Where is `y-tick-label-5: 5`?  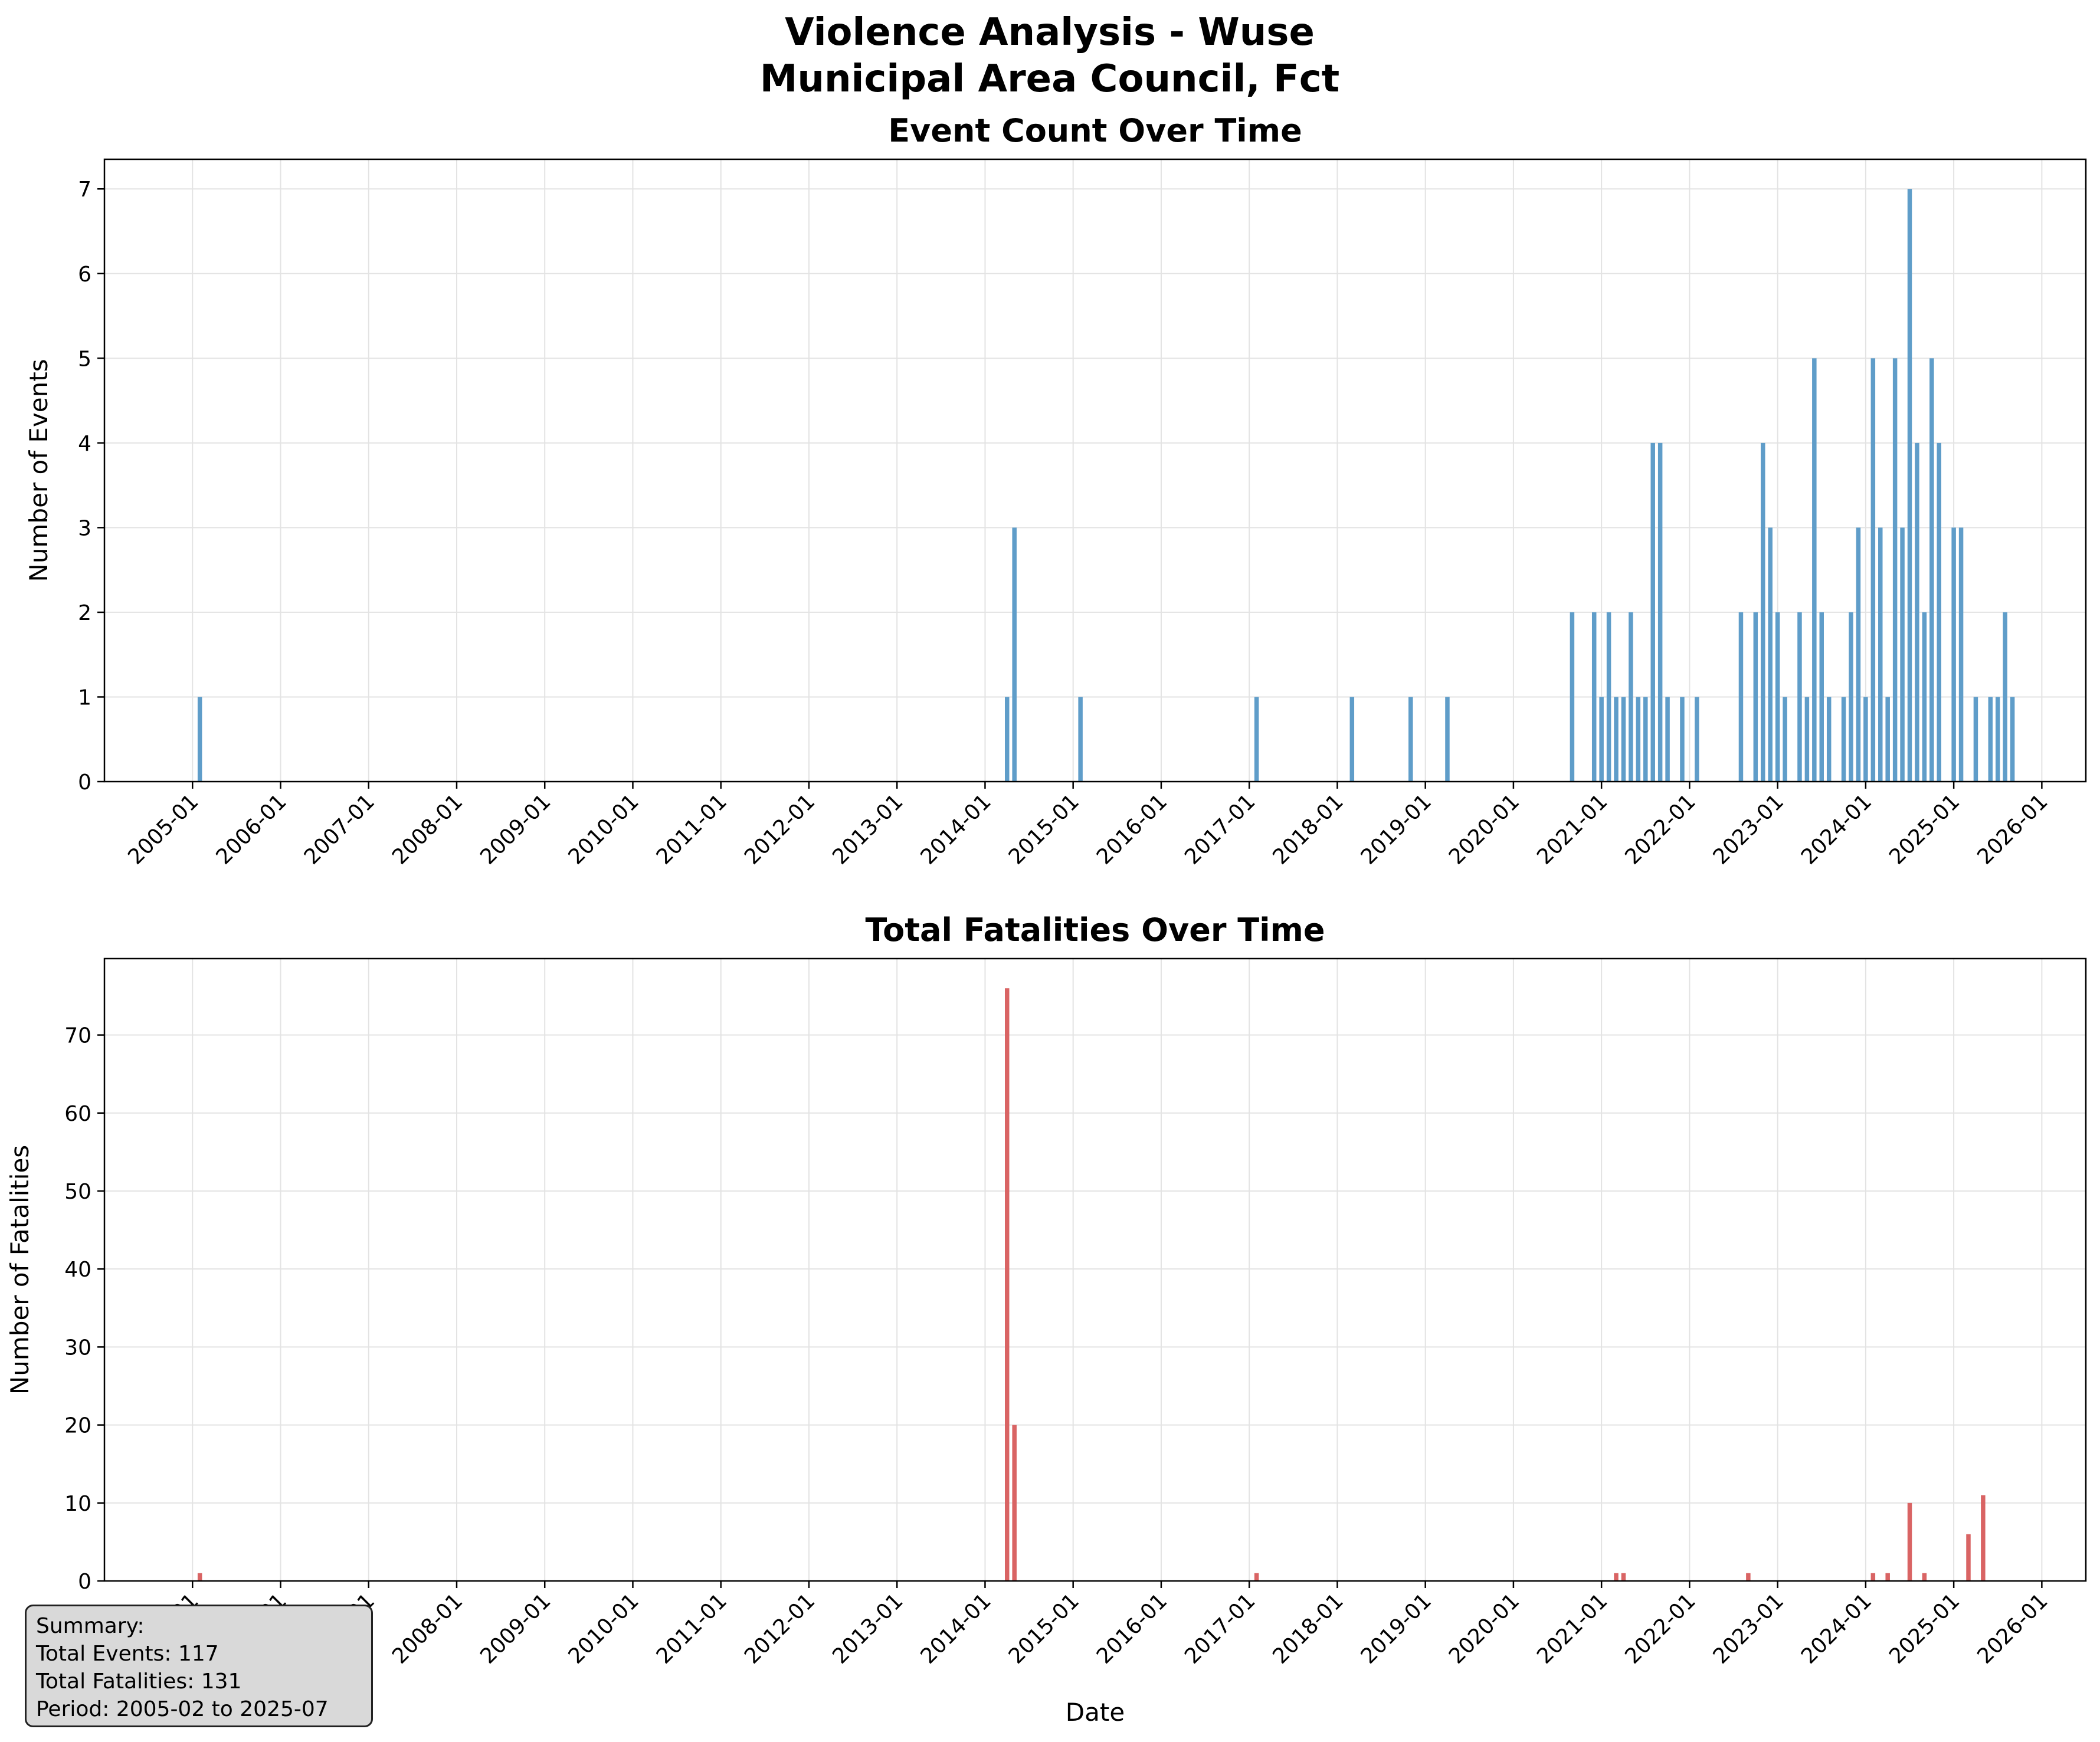 y-tick-label-5: 5 is located at coordinates (84, 359).